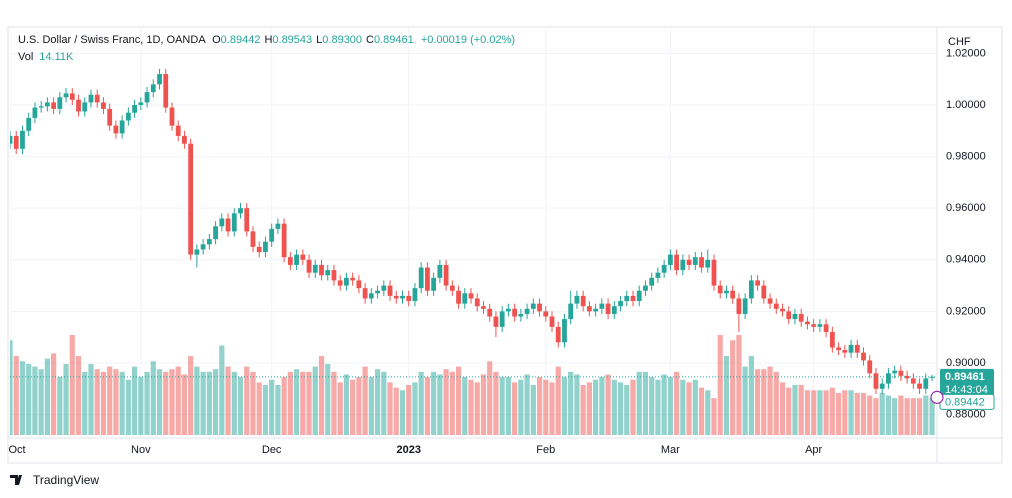 The image size is (1012, 498). I want to click on countdown: 14:43:04, so click(966, 390).